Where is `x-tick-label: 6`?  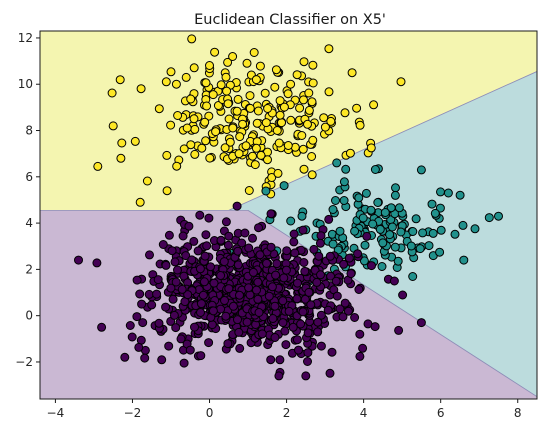
x-tick-label: 6 is located at coordinates (441, 413).